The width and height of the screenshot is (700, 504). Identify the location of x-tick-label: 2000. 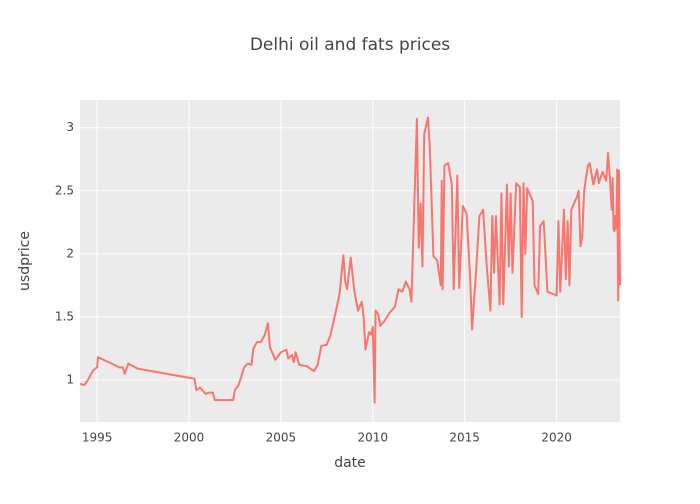
(189, 438).